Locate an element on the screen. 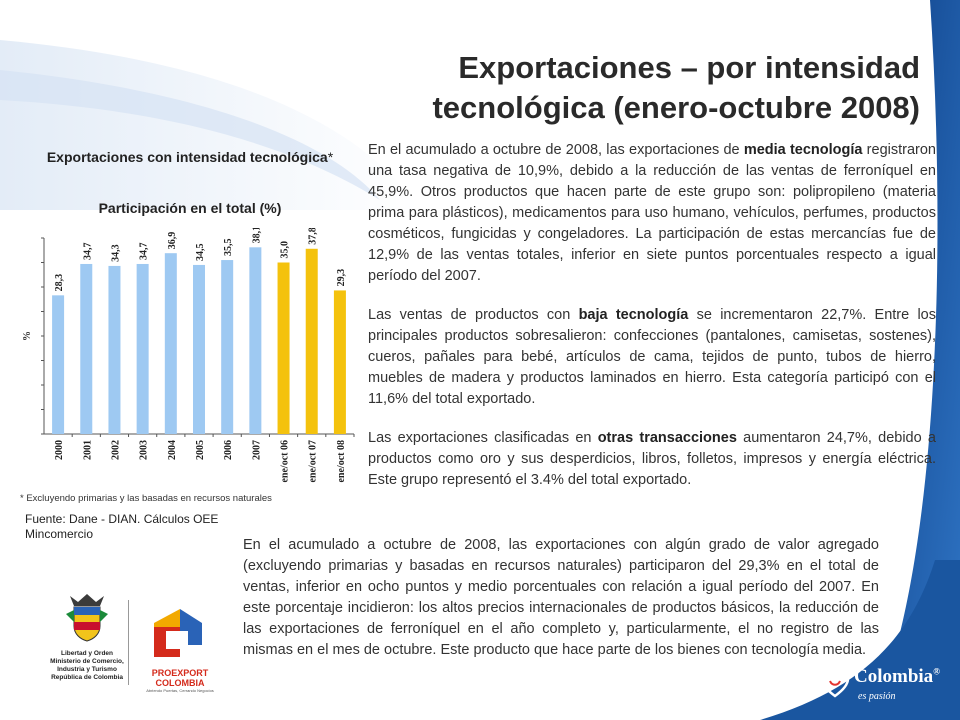  data-label: 37,8 is located at coordinates (313, 236).